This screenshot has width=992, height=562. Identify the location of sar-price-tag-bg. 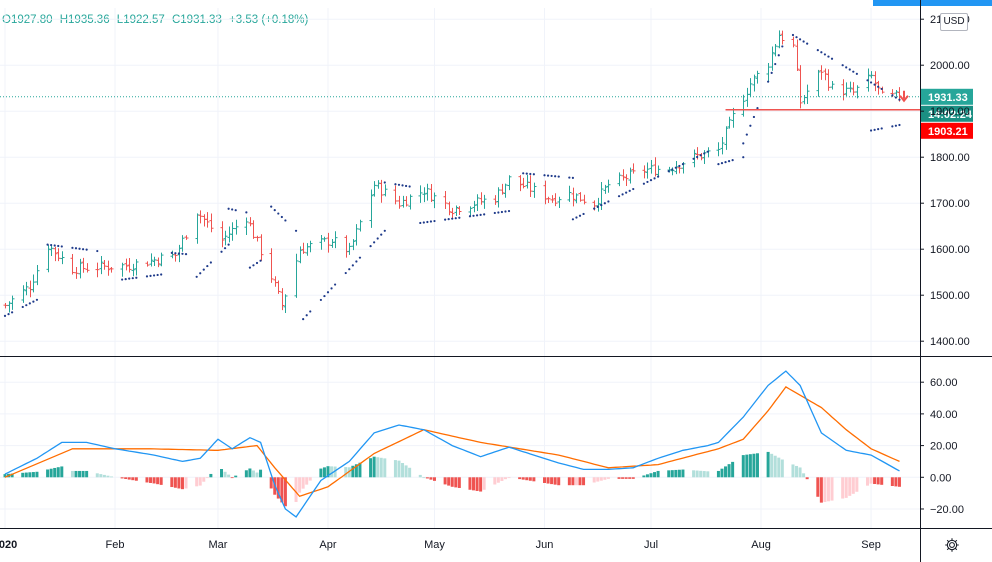
(947, 130).